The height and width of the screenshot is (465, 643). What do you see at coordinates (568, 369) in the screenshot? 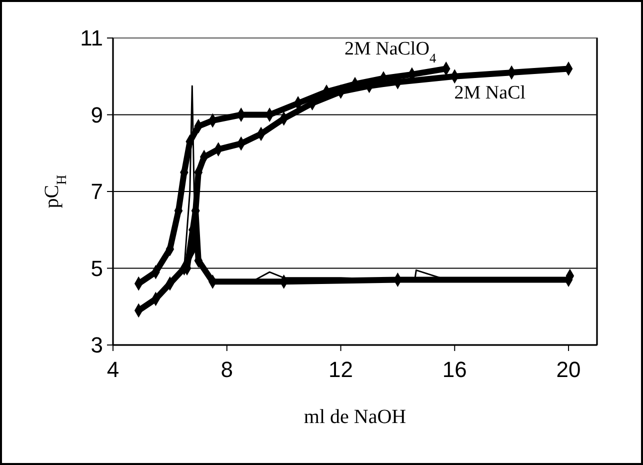
I see `x-tick-label: 20` at bounding box center [568, 369].